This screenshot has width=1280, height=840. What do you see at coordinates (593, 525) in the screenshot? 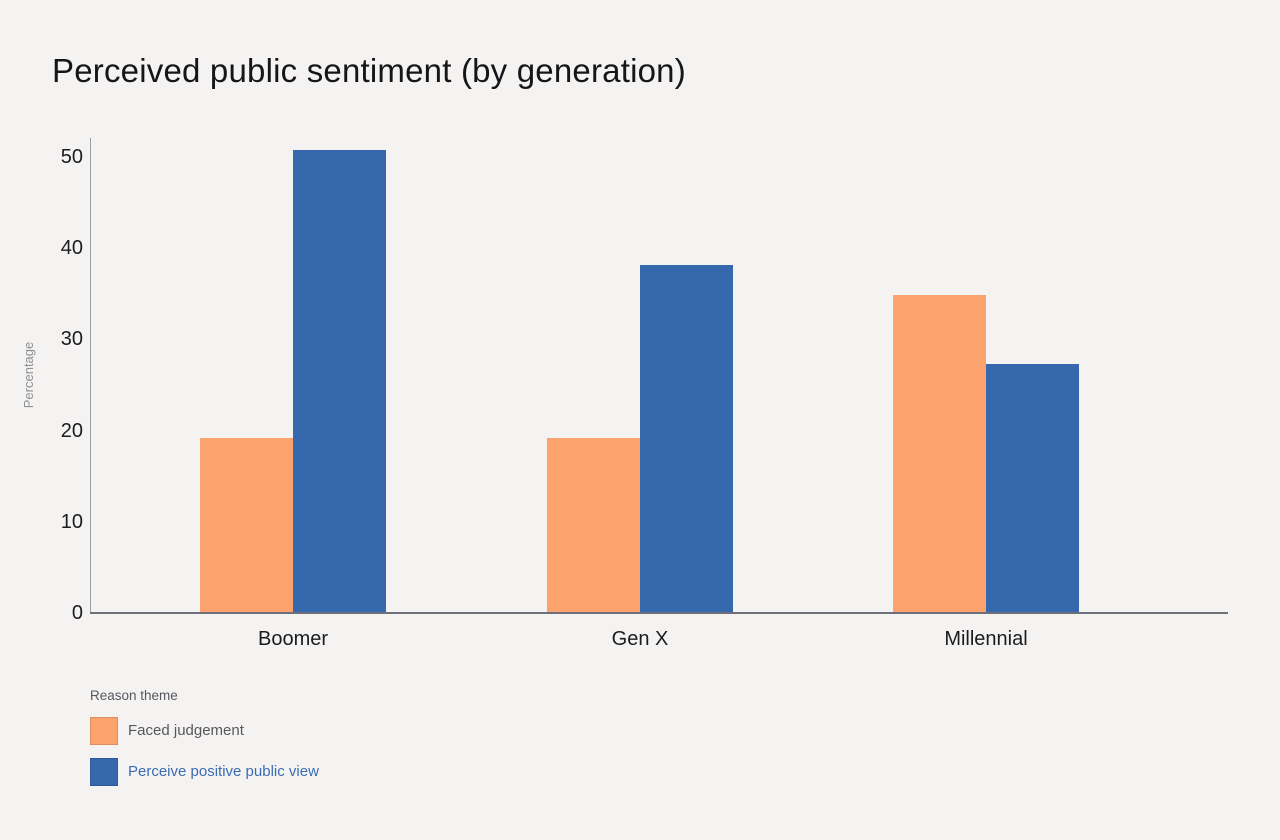
I see `bar-faced-judgement-gen-x` at bounding box center [593, 525].